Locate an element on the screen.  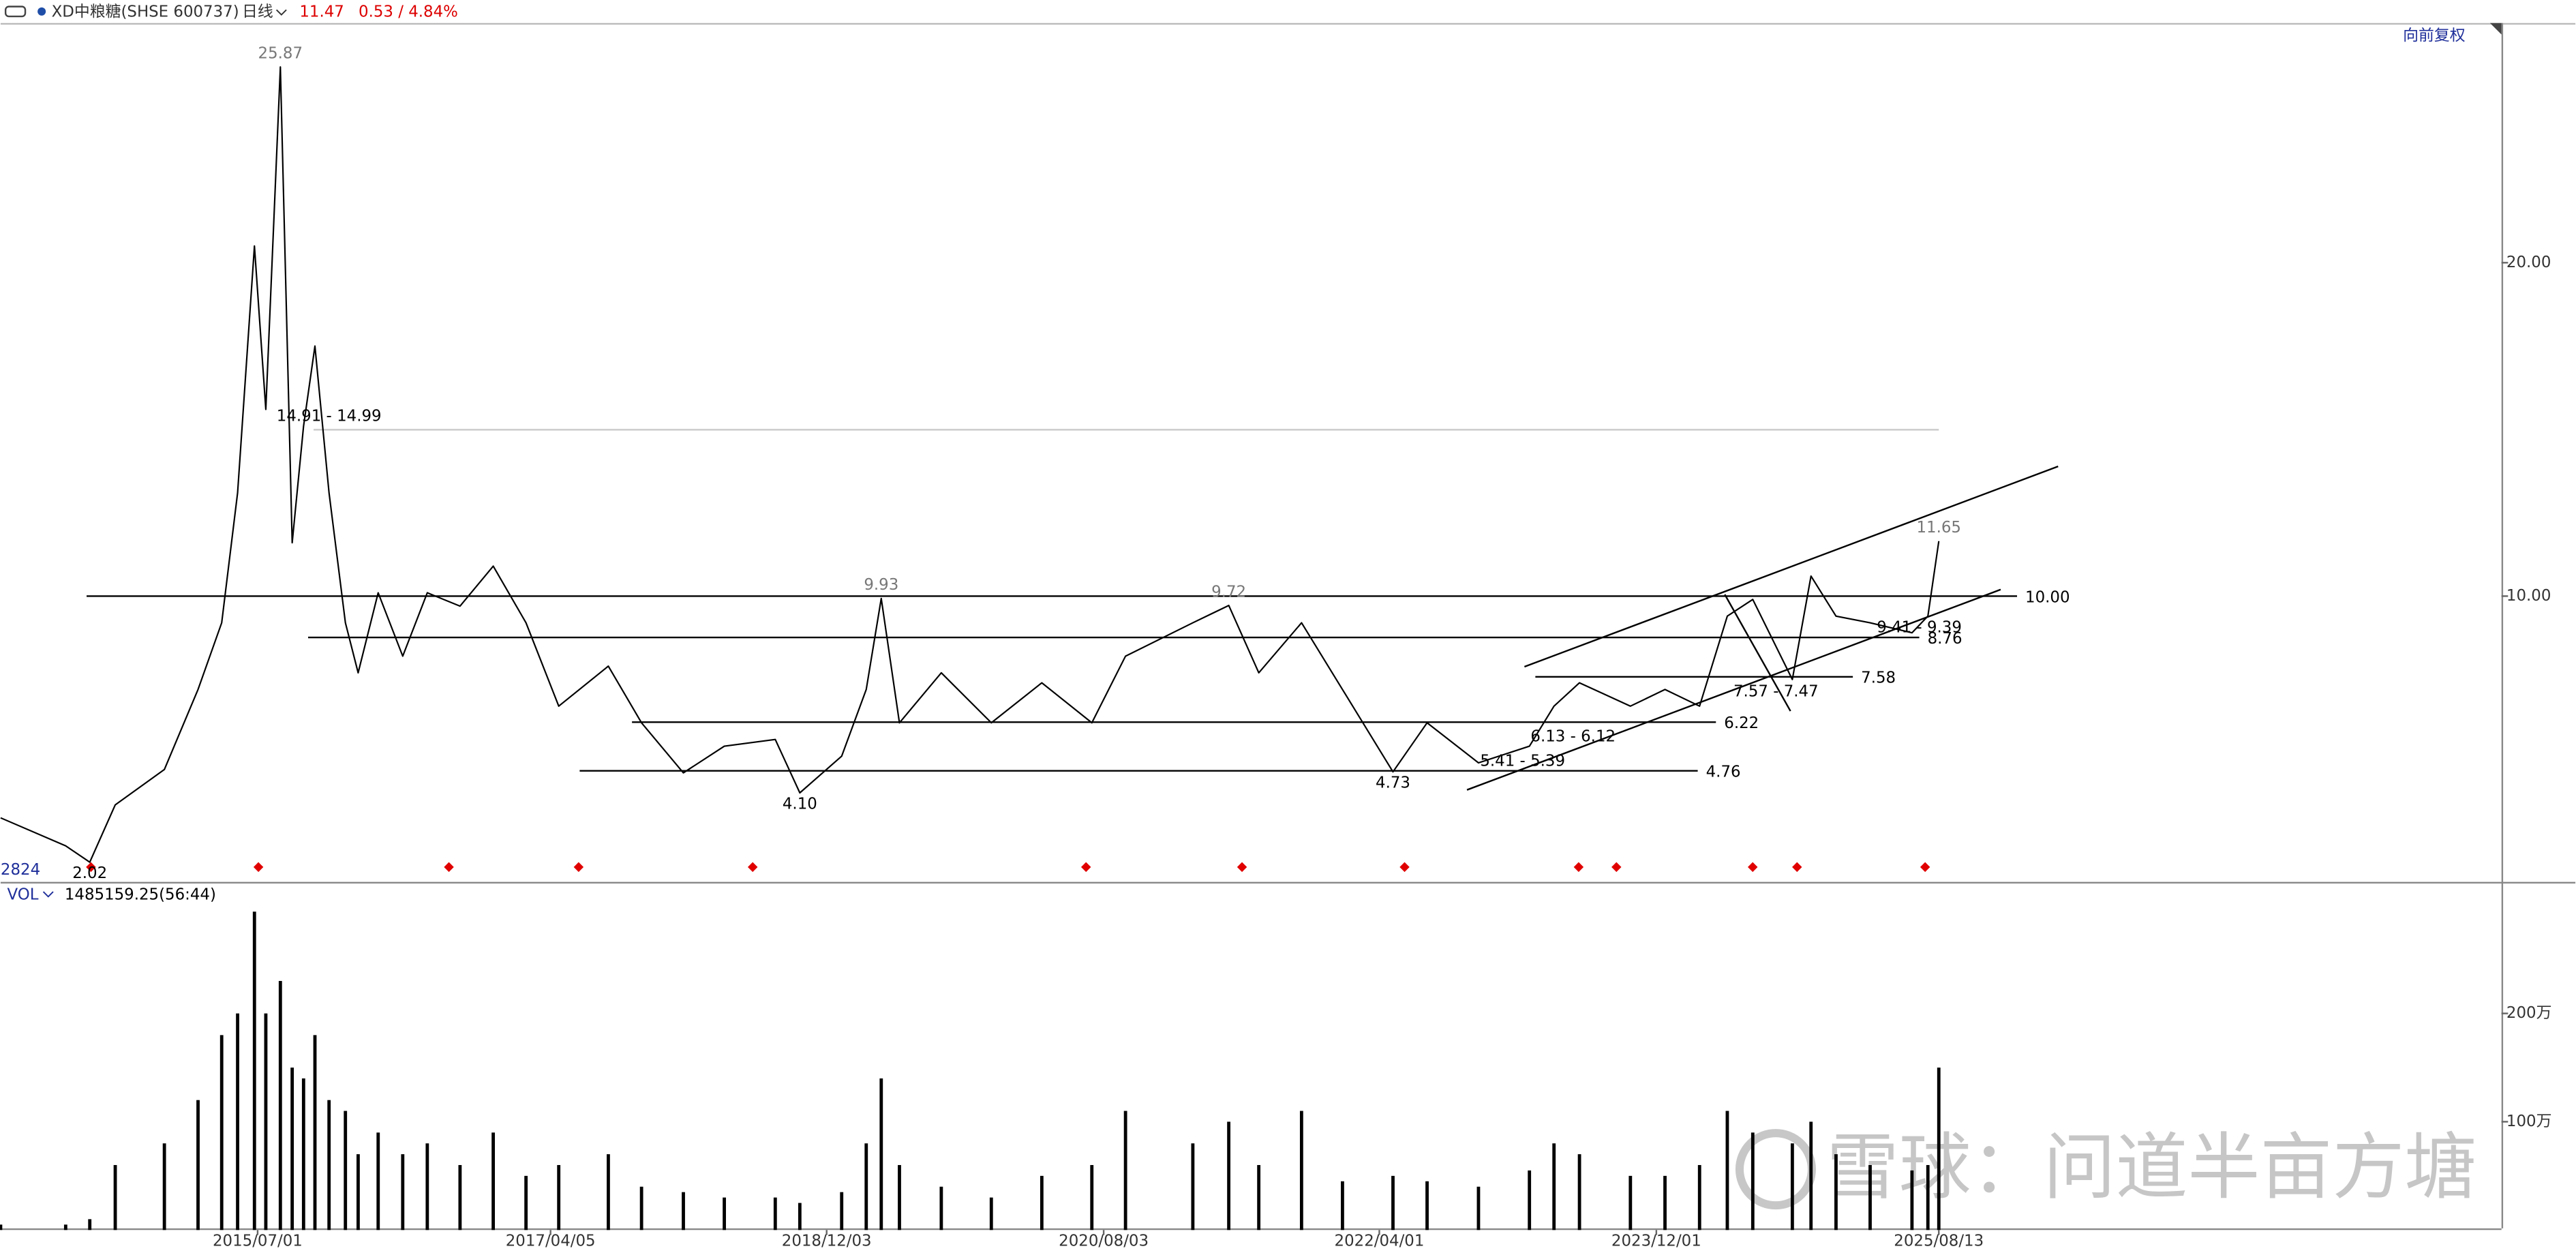
x-tick-label: 2025/08/13 is located at coordinates (1939, 1241).